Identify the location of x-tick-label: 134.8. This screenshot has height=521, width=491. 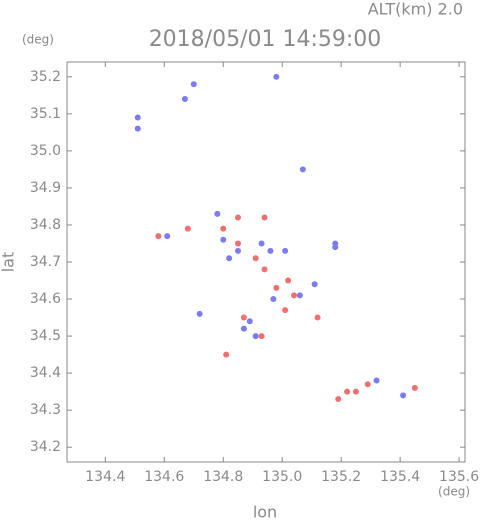
(223, 477).